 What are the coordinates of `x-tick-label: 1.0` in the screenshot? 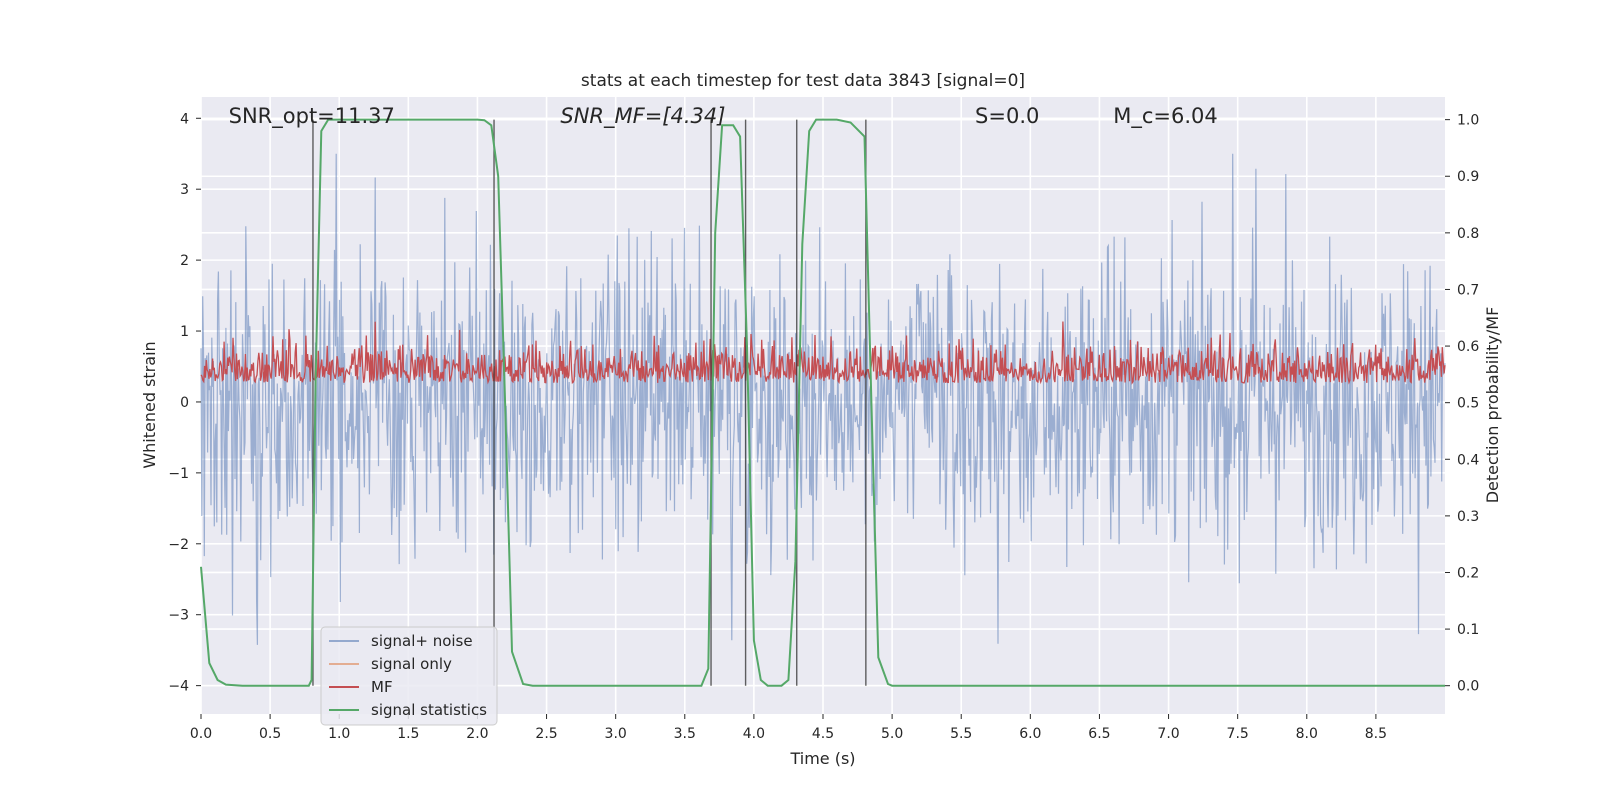 It's located at (339, 734).